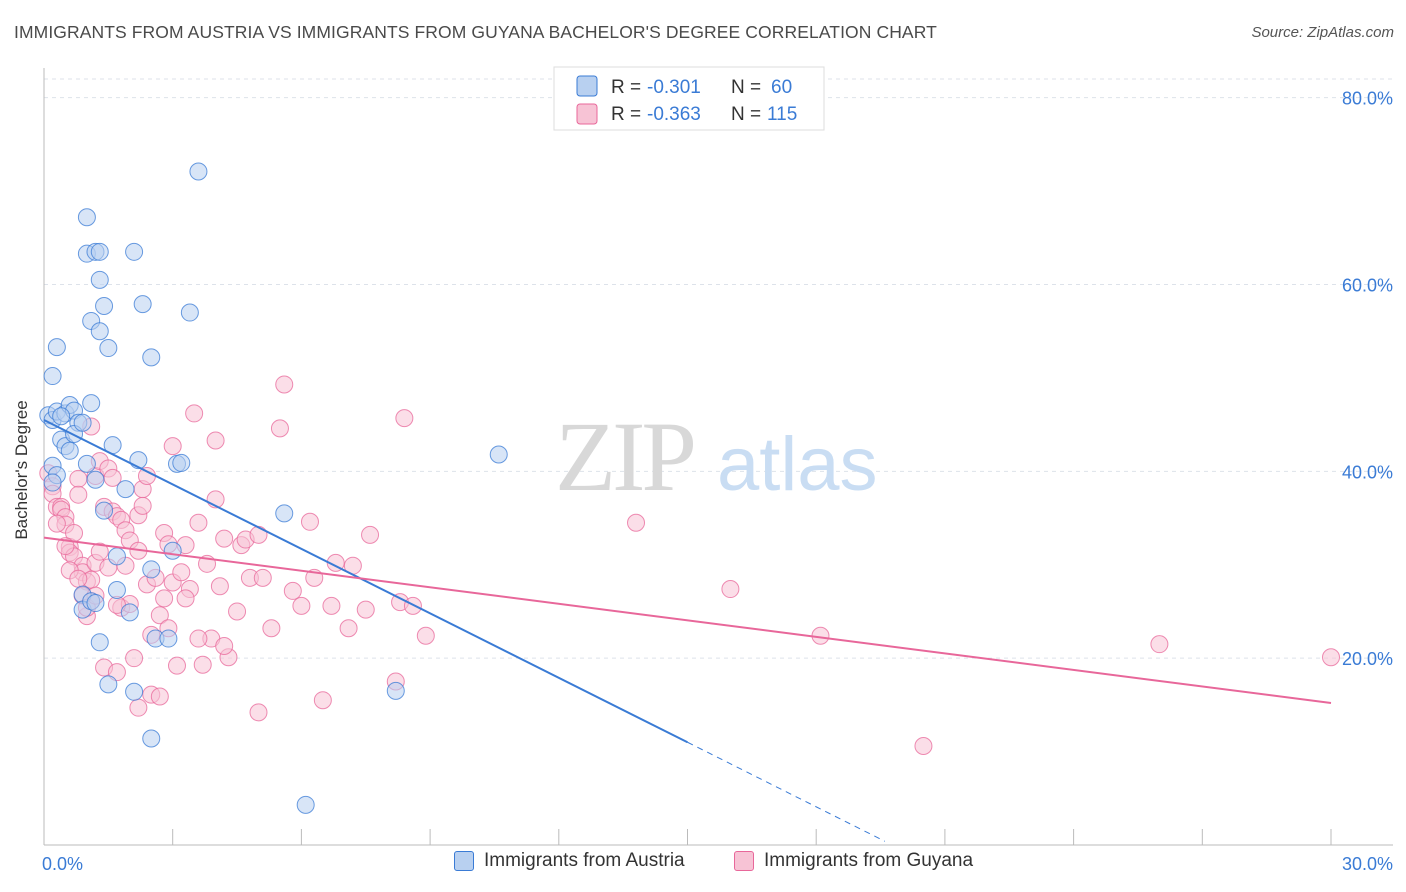 Image resolution: width=1406 pixels, height=892 pixels. I want to click on legend-guyana-r-value: -0.363, so click(674, 114).